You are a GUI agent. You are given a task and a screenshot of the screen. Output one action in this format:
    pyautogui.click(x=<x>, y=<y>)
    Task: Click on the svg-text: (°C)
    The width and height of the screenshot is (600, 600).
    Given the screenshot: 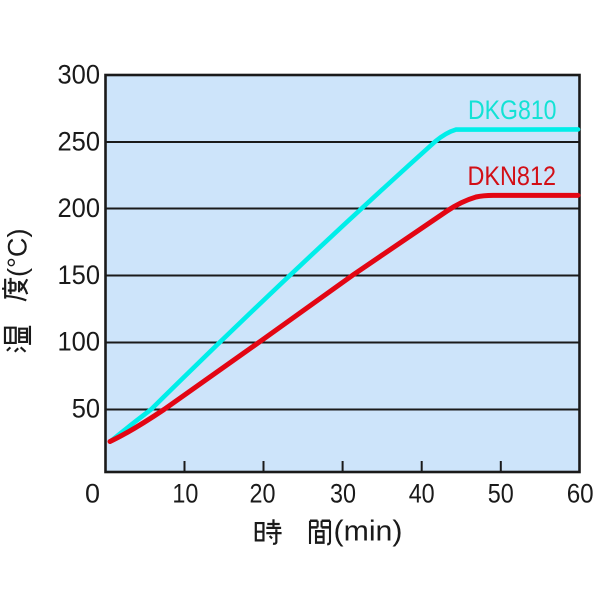 What is the action you would take?
    pyautogui.click(x=18, y=253)
    